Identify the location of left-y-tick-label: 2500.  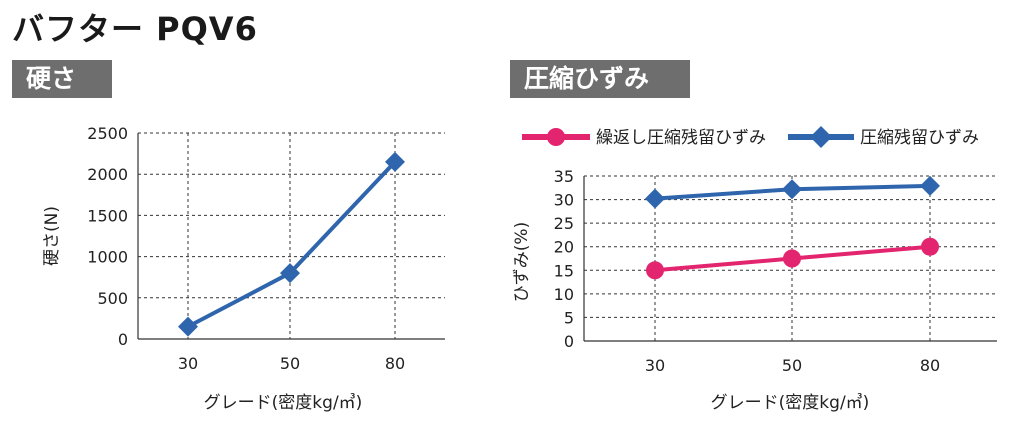
(107, 133).